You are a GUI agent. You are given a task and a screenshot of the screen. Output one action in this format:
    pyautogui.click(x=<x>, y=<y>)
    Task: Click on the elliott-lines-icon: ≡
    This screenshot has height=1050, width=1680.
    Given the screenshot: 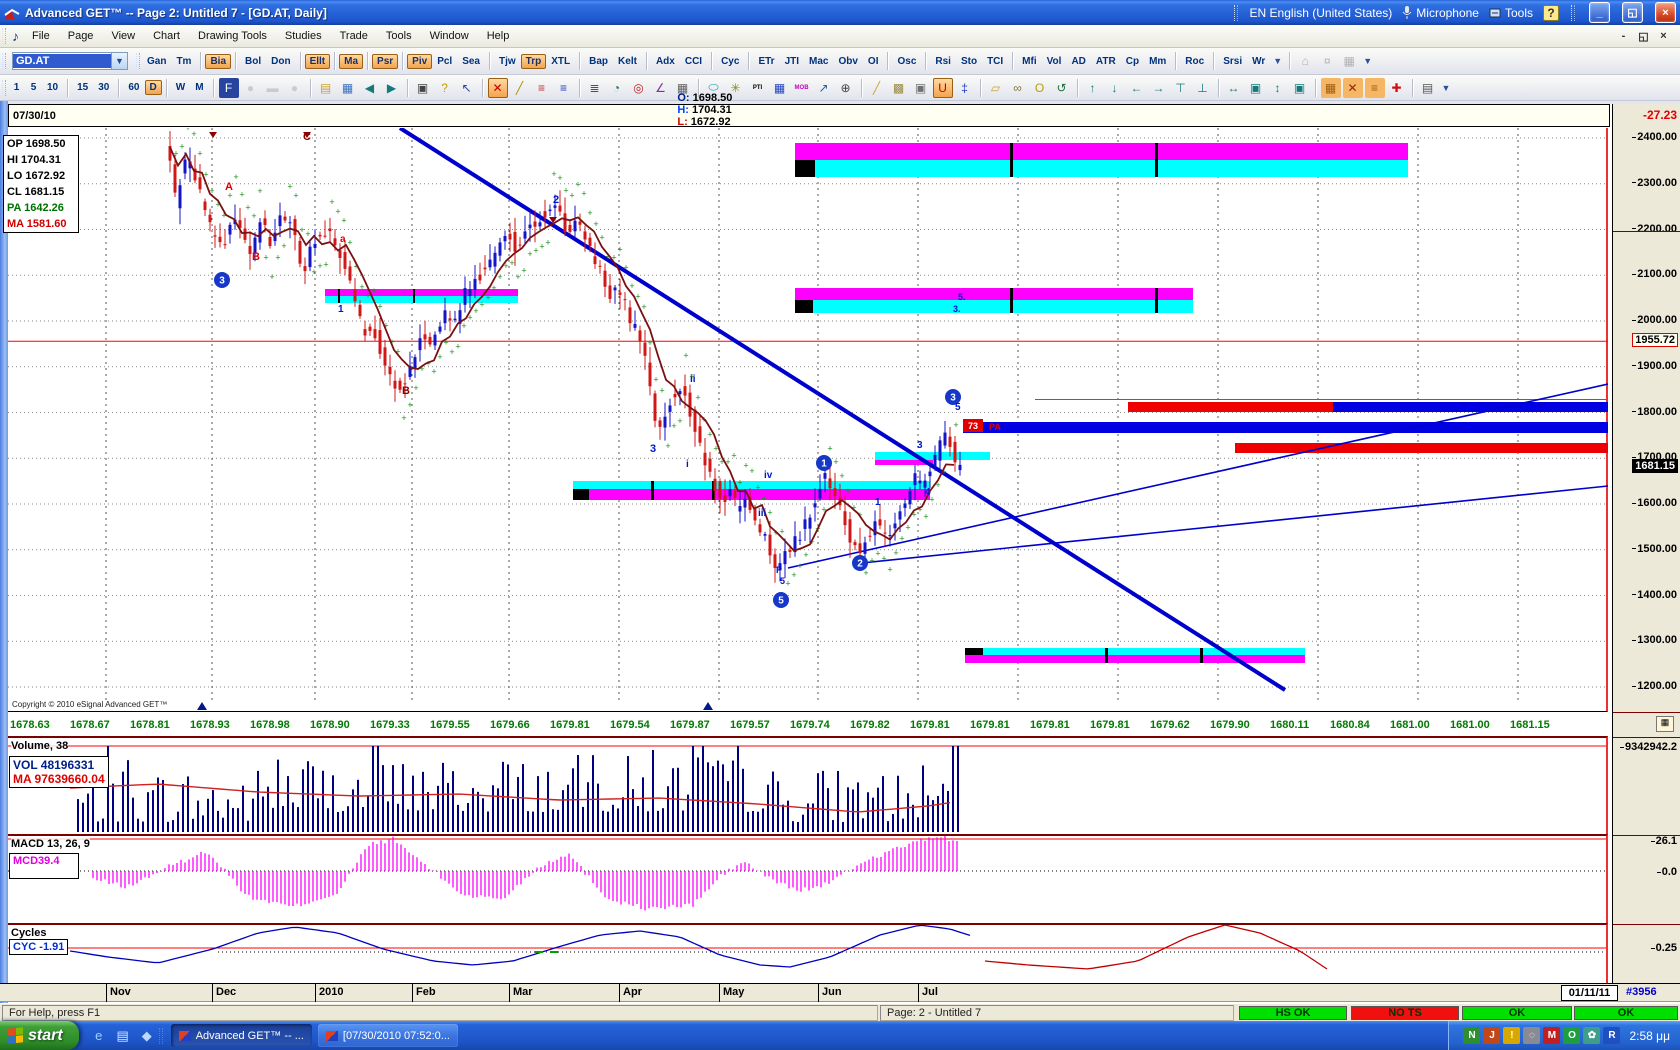 What is the action you would take?
    pyautogui.click(x=564, y=87)
    